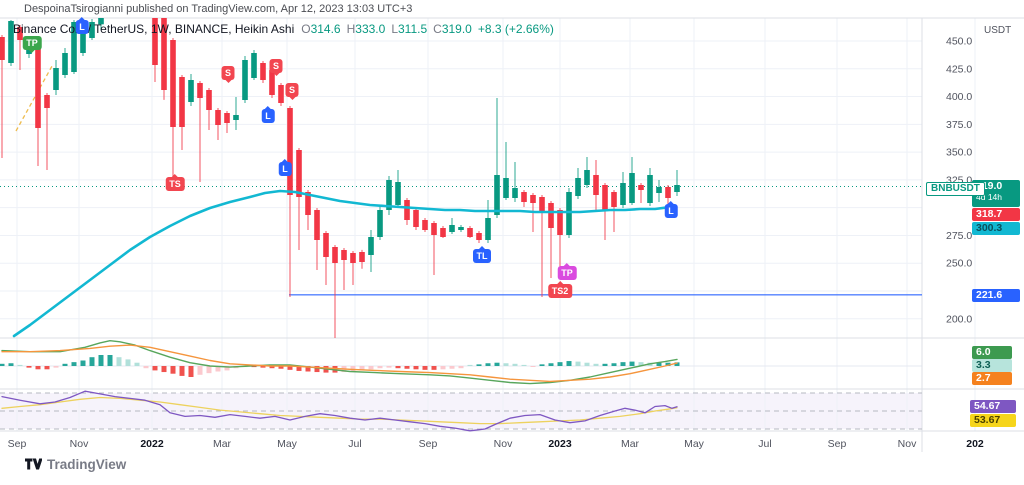  I want to click on price-tick-label: 425.0, so click(959, 69).